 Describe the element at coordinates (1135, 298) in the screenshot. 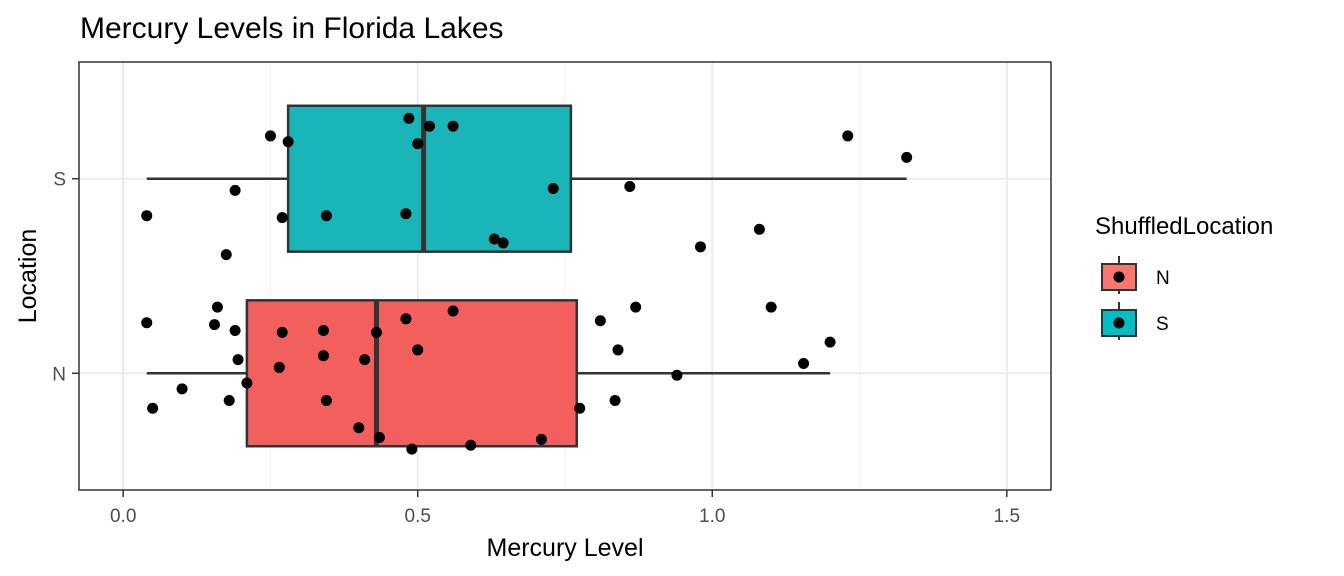

I see `legend-keys: NS` at that location.